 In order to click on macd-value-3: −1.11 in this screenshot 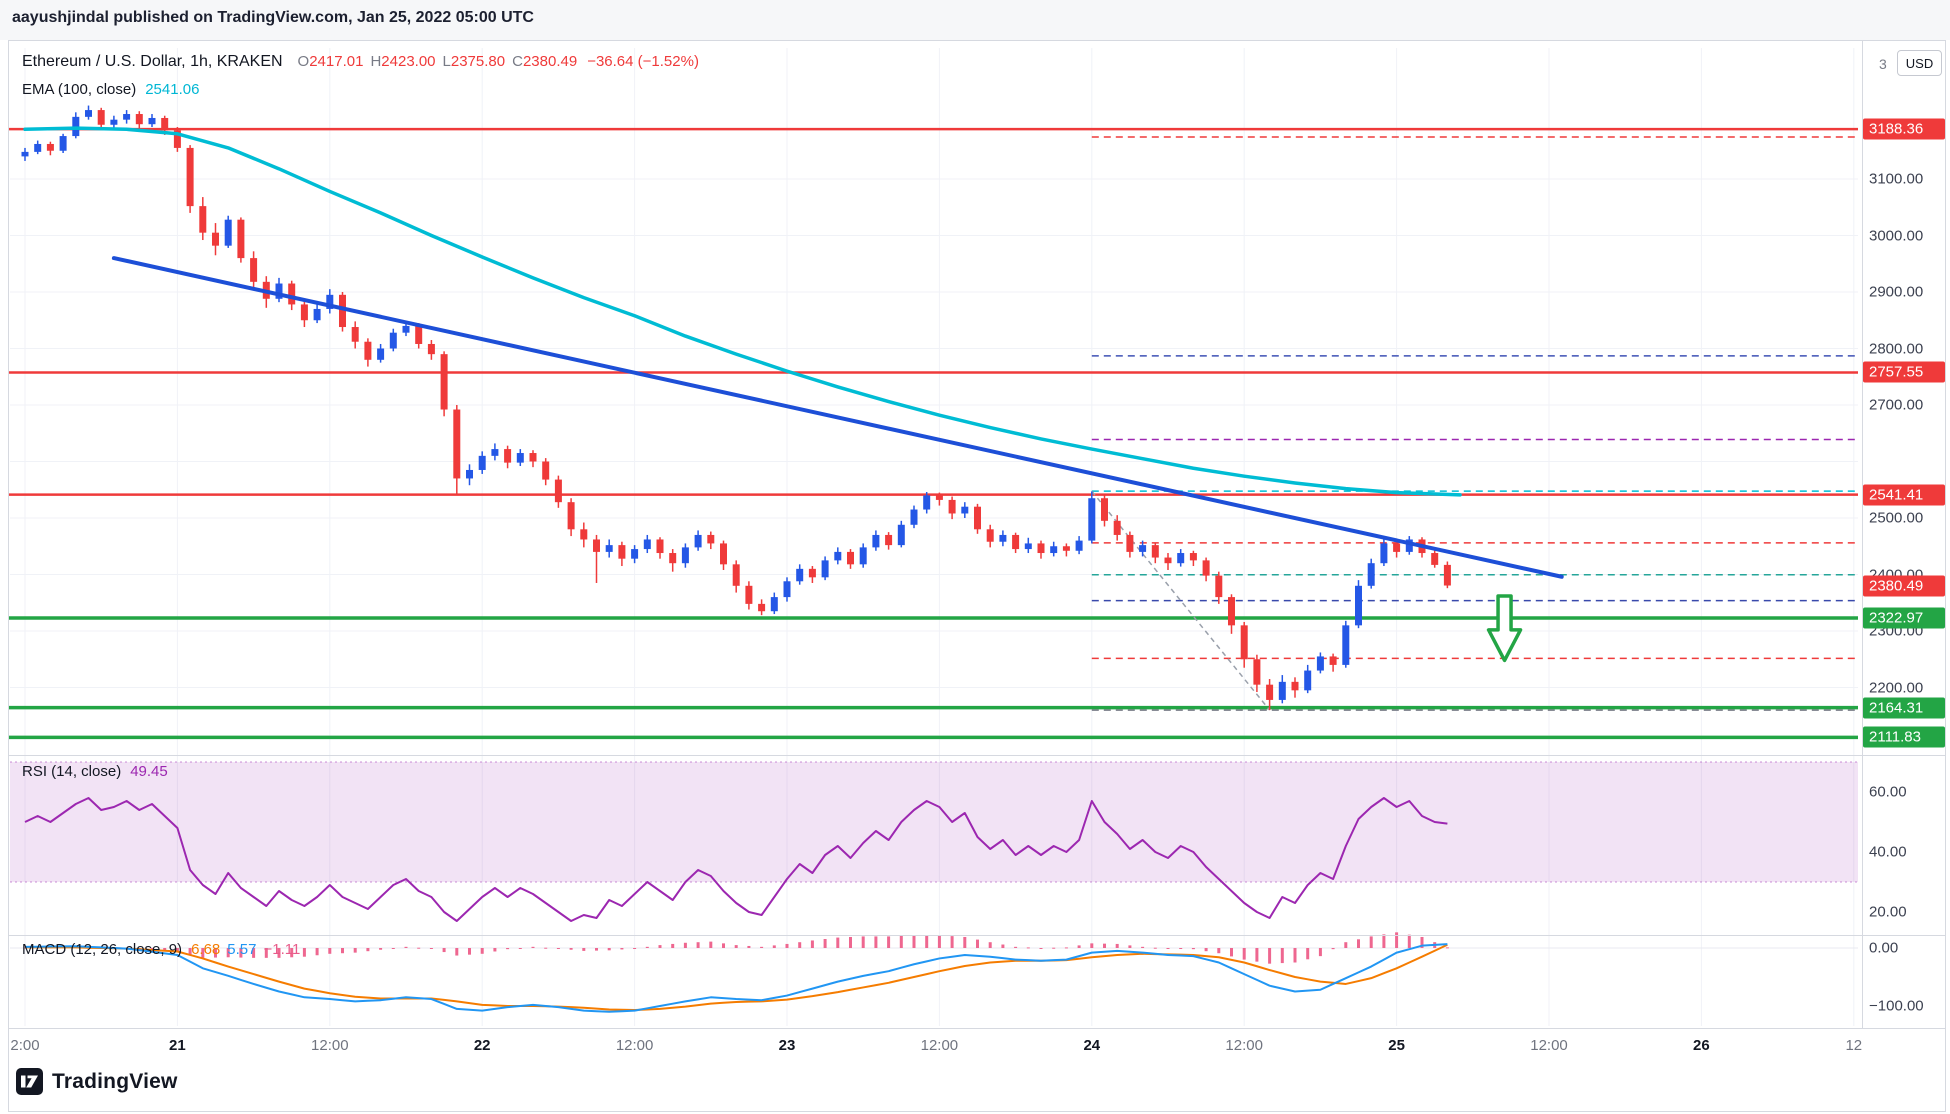, I will do `click(282, 949)`.